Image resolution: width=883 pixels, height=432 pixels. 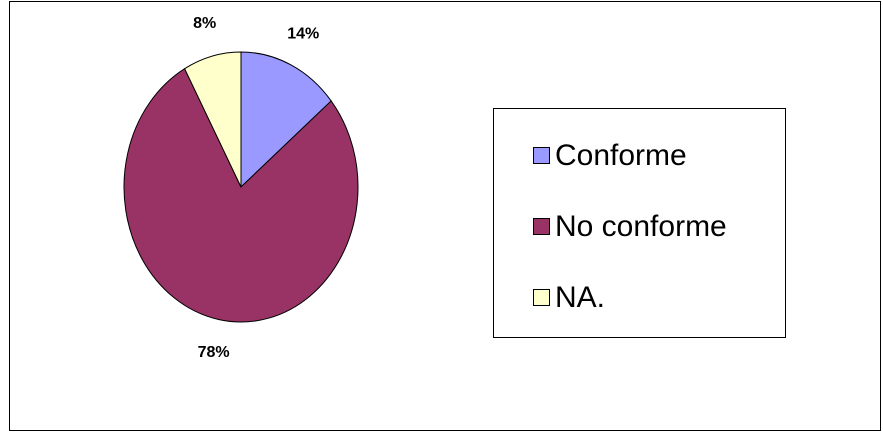 What do you see at coordinates (204, 23) in the screenshot?
I see `data-label: 8%` at bounding box center [204, 23].